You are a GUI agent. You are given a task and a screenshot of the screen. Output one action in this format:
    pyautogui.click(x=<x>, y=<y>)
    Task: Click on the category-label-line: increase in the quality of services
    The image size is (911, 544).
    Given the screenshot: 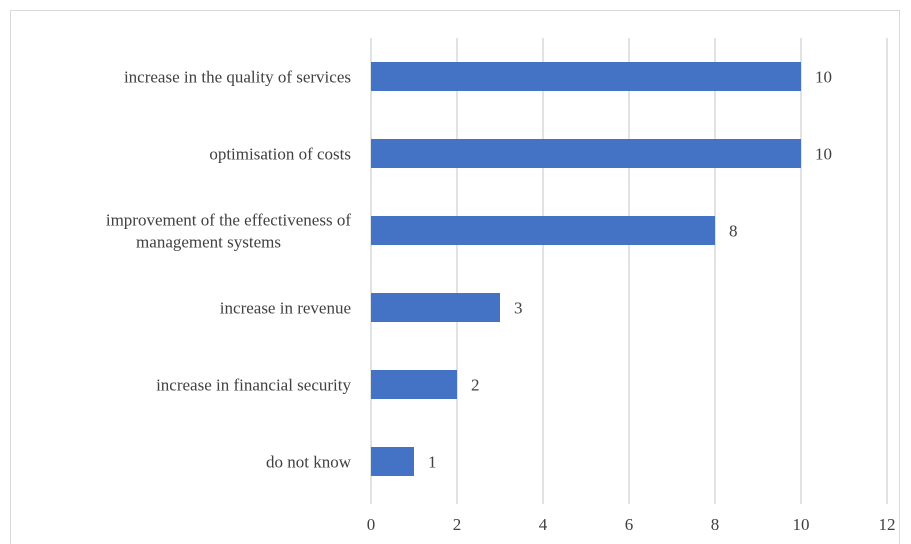 What is the action you would take?
    pyautogui.click(x=237, y=77)
    